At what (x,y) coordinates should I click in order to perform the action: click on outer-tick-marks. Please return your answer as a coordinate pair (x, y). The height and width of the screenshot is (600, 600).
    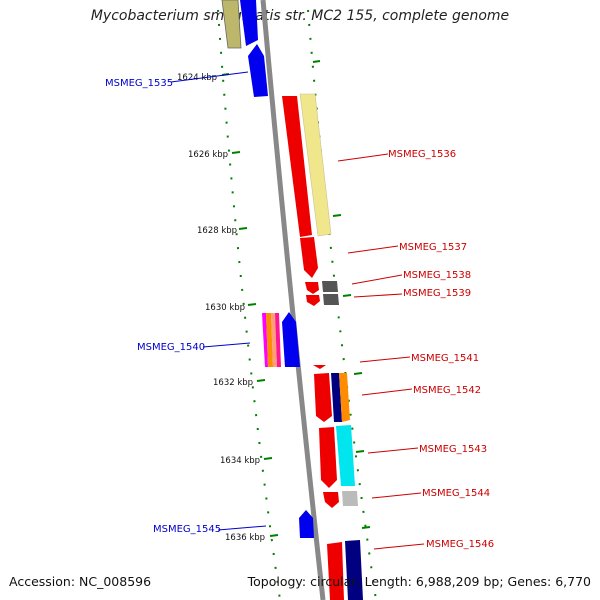
    Looking at the image, I should click on (341, 294).